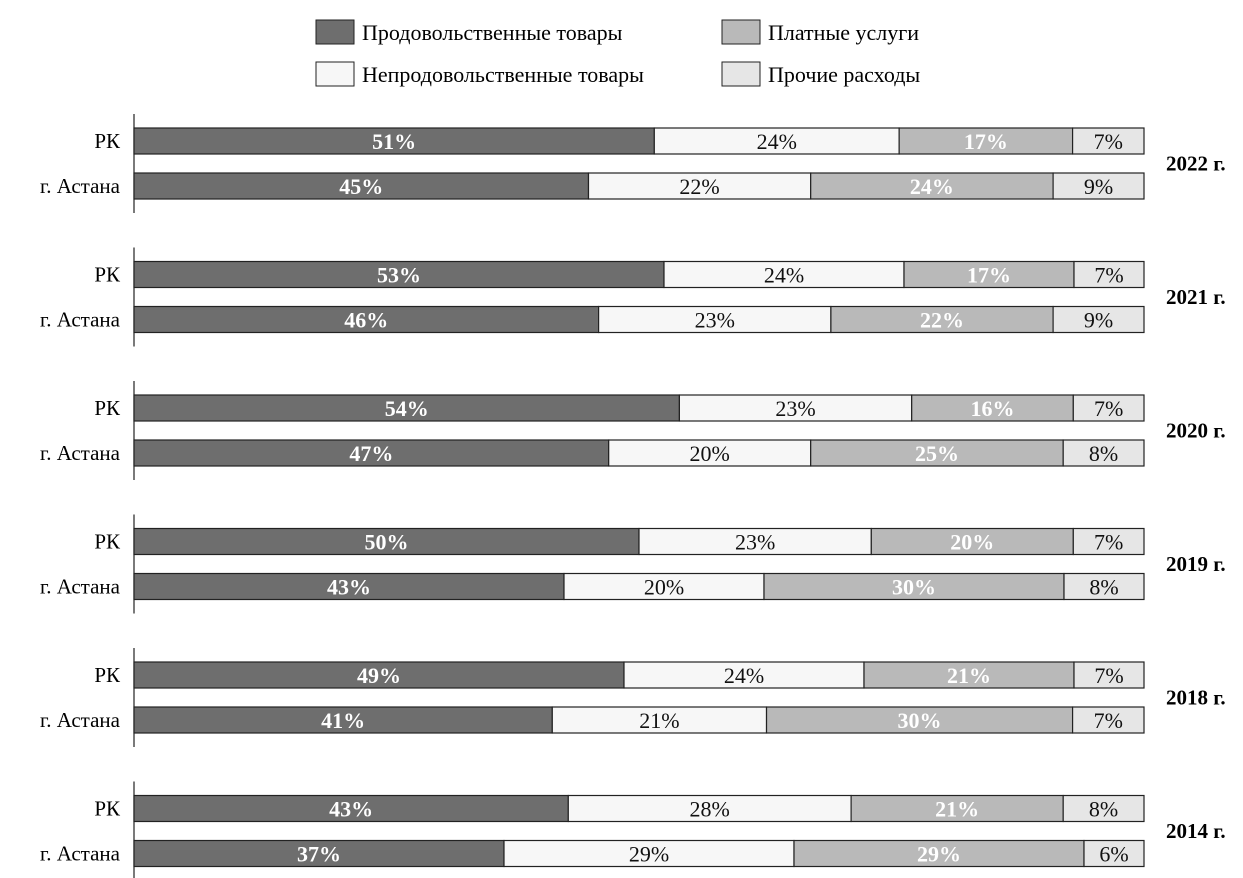 The height and width of the screenshot is (878, 1243). I want to click on data-label: 50%, so click(387, 542).